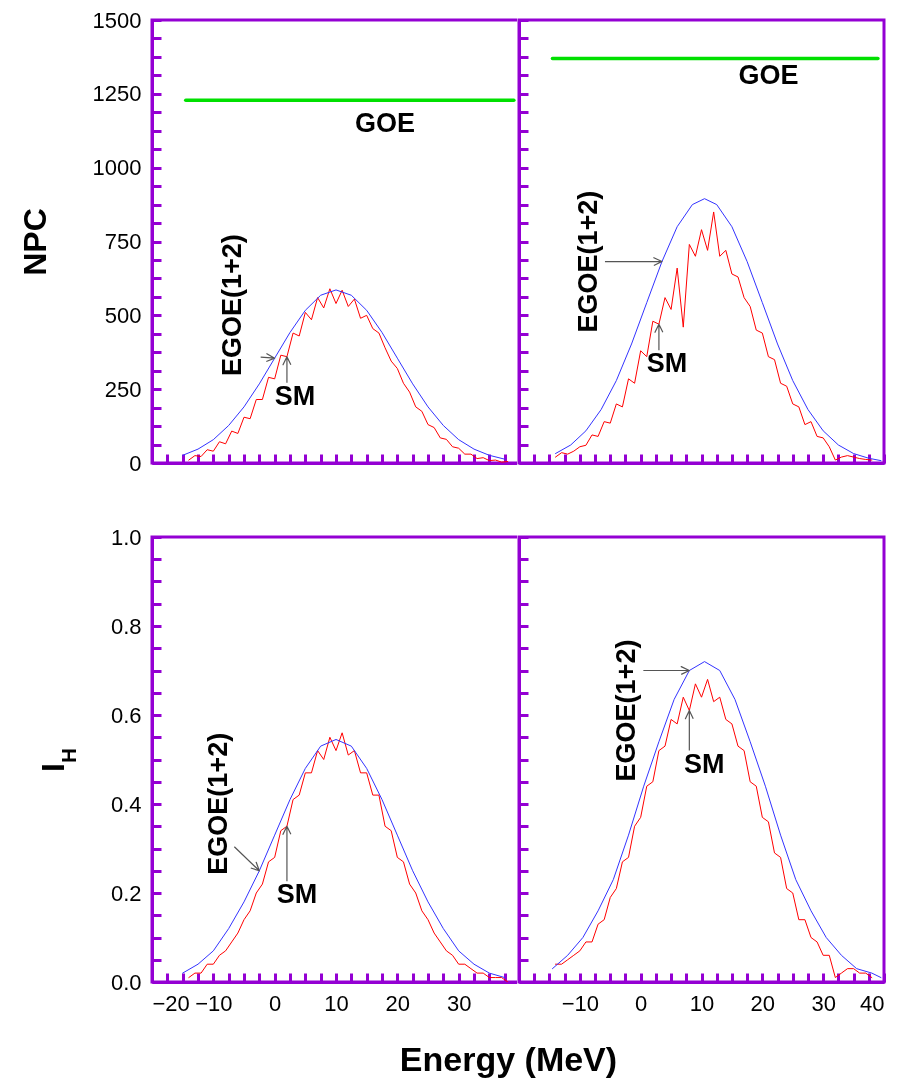 This screenshot has width=897, height=1088. What do you see at coordinates (117, 20) in the screenshot?
I see `y-tick-label: 1500` at bounding box center [117, 20].